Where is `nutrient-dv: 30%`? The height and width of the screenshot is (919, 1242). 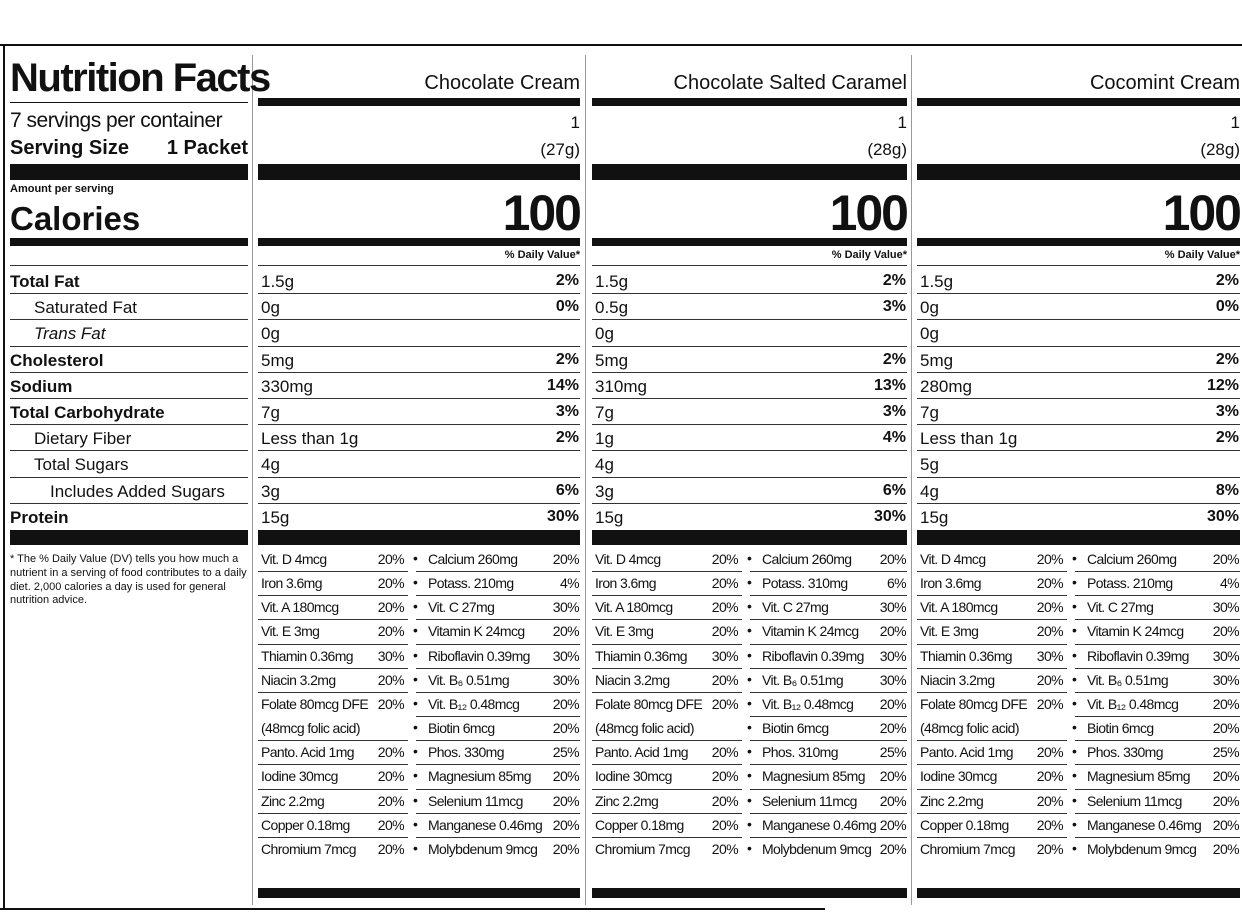 nutrient-dv: 30% is located at coordinates (1222, 516).